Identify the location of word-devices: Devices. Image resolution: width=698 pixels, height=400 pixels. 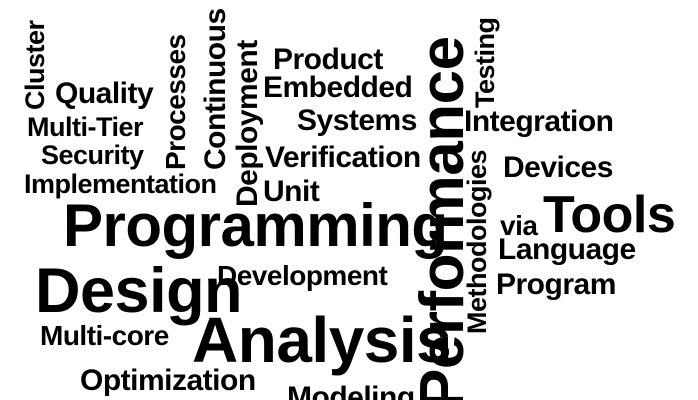
(558, 167).